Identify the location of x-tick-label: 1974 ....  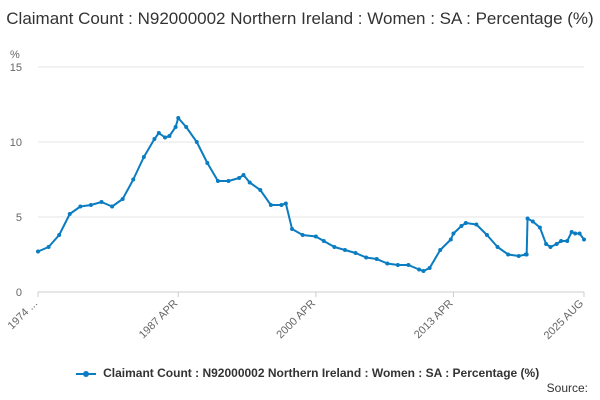
(23, 315).